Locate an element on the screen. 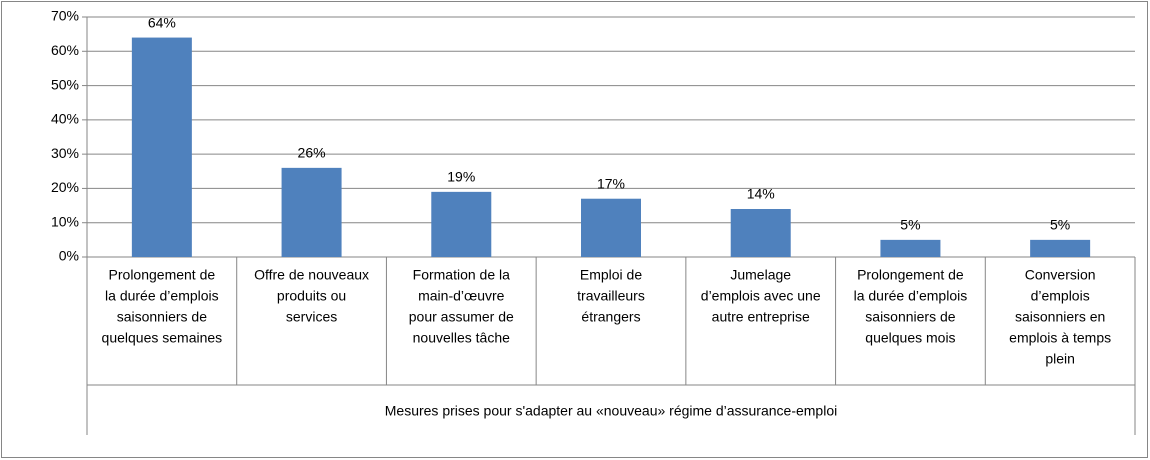  x-tick-label: Offre de nouveaux is located at coordinates (311, 275).